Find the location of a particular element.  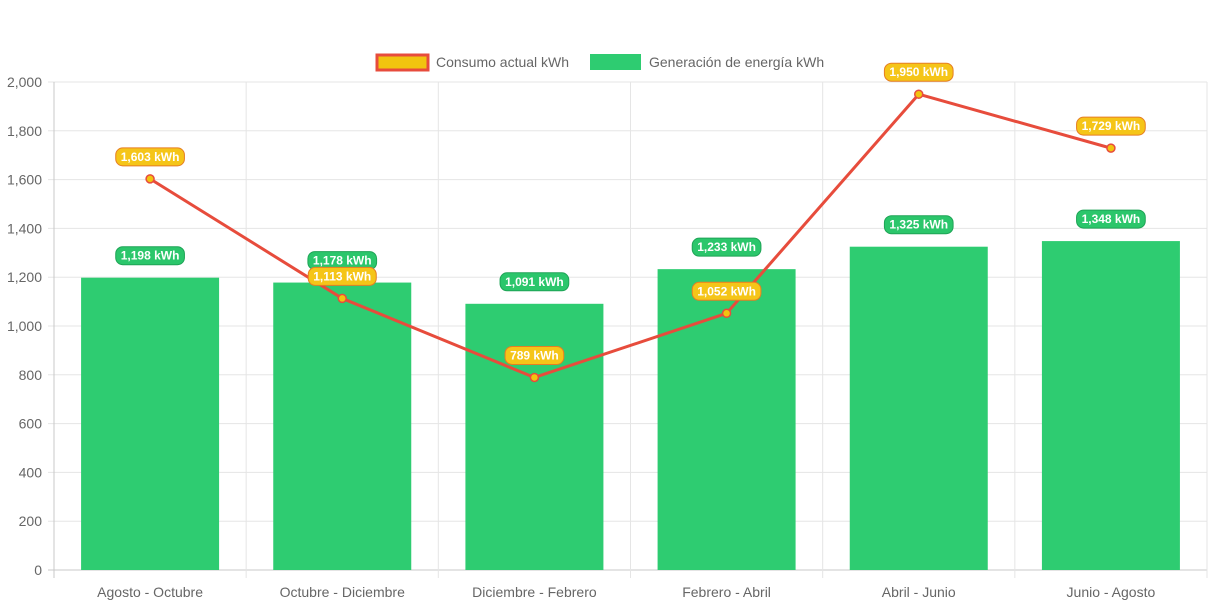

line-data-label-text: 1,729 kWh is located at coordinates (1111, 126).